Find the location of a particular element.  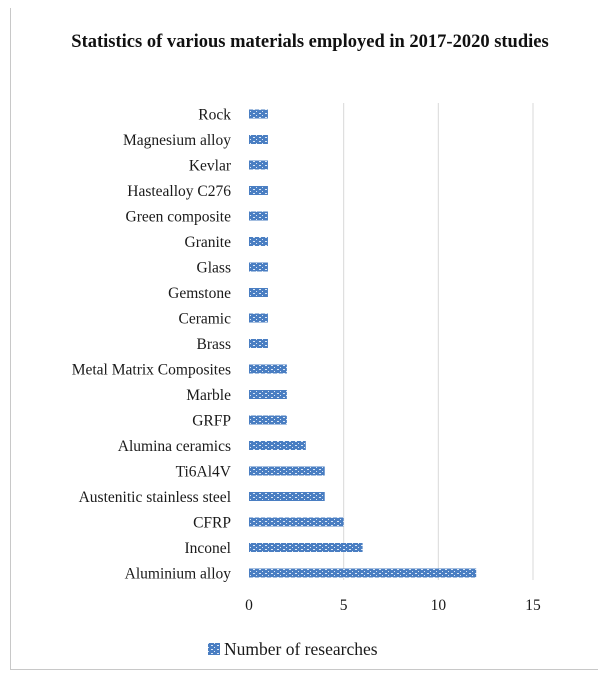

category-label: Green composite is located at coordinates (179, 217).